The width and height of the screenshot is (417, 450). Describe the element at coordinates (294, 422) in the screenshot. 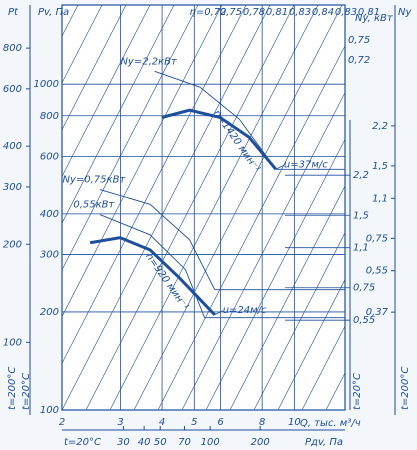

I see `x-tick-label: 10` at that location.